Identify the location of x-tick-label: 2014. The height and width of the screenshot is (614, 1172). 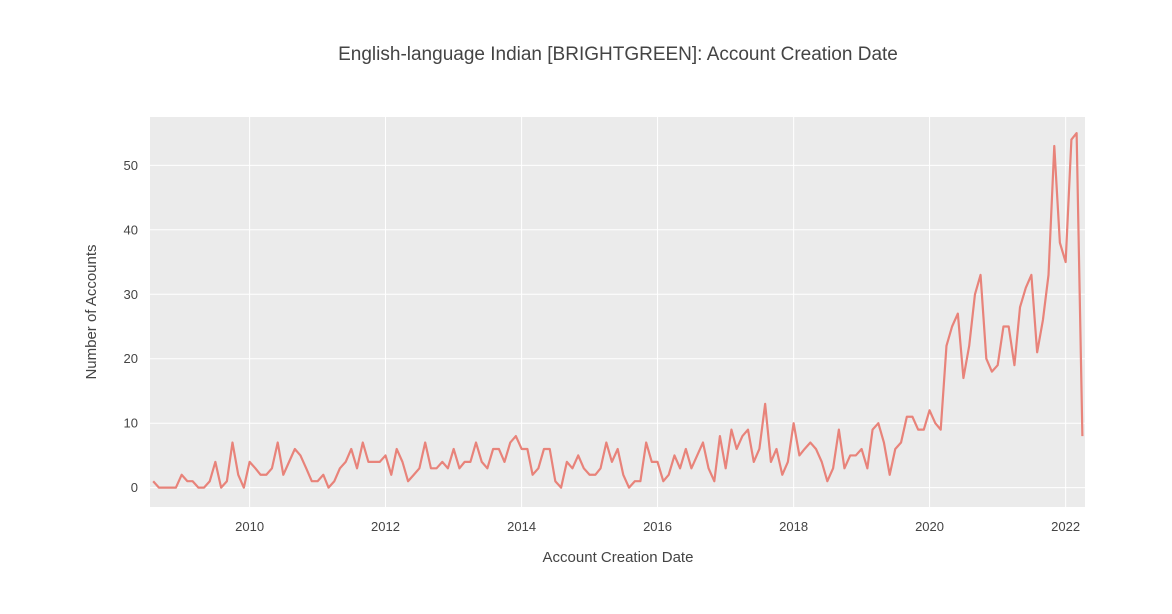
(521, 526).